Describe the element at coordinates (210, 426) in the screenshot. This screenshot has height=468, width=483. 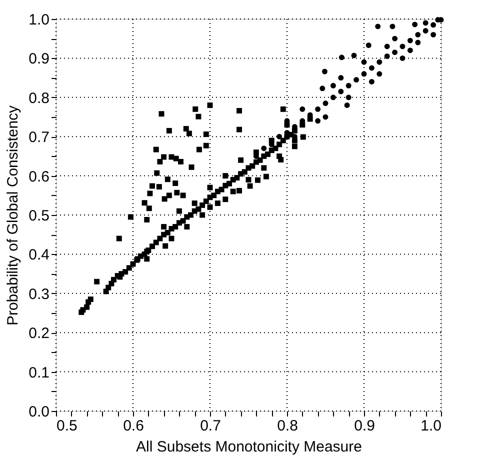
I see `x-tick-label: 0.7` at that location.